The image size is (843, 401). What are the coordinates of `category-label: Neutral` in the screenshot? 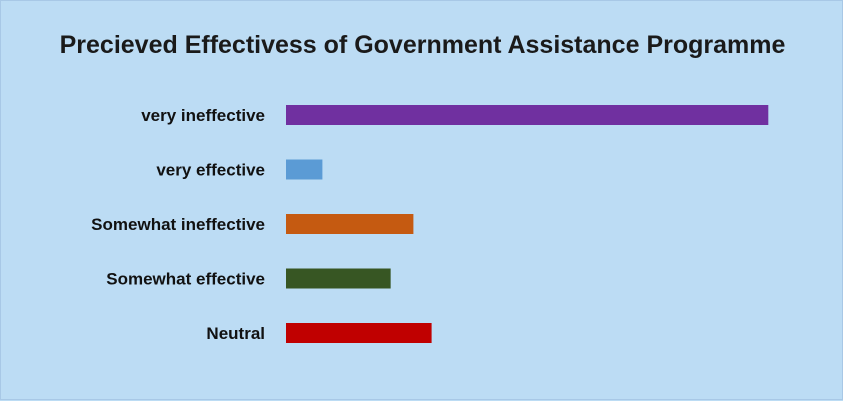 It's located at (235, 333).